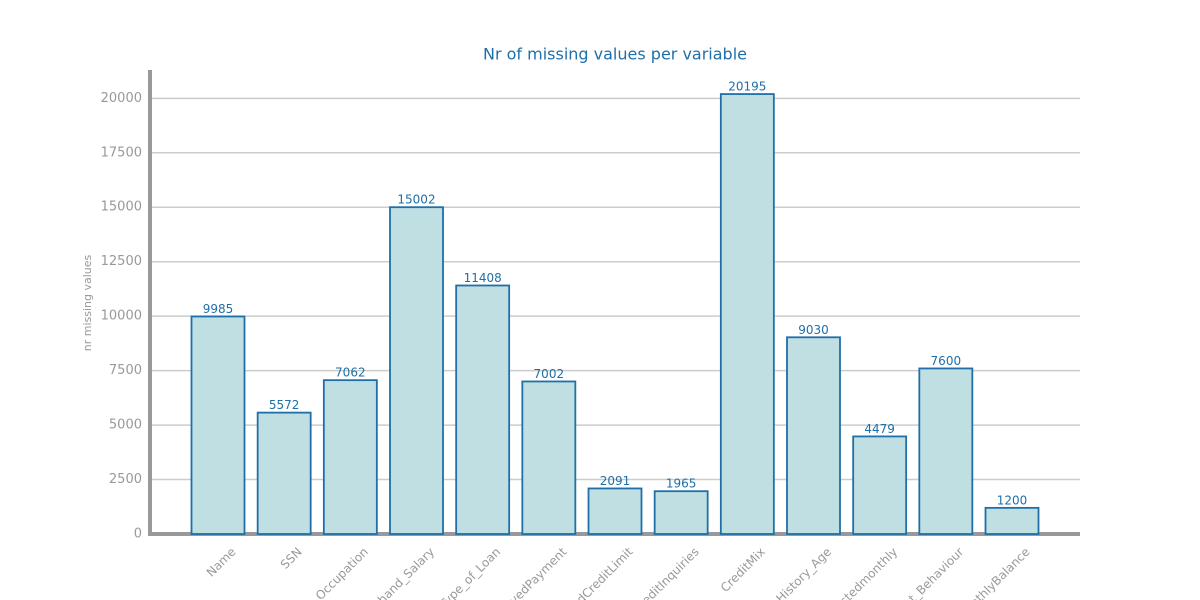 This screenshot has height=600, width=1200. What do you see at coordinates (87, 302) in the screenshot?
I see `y-axis-label: nr missing values` at bounding box center [87, 302].